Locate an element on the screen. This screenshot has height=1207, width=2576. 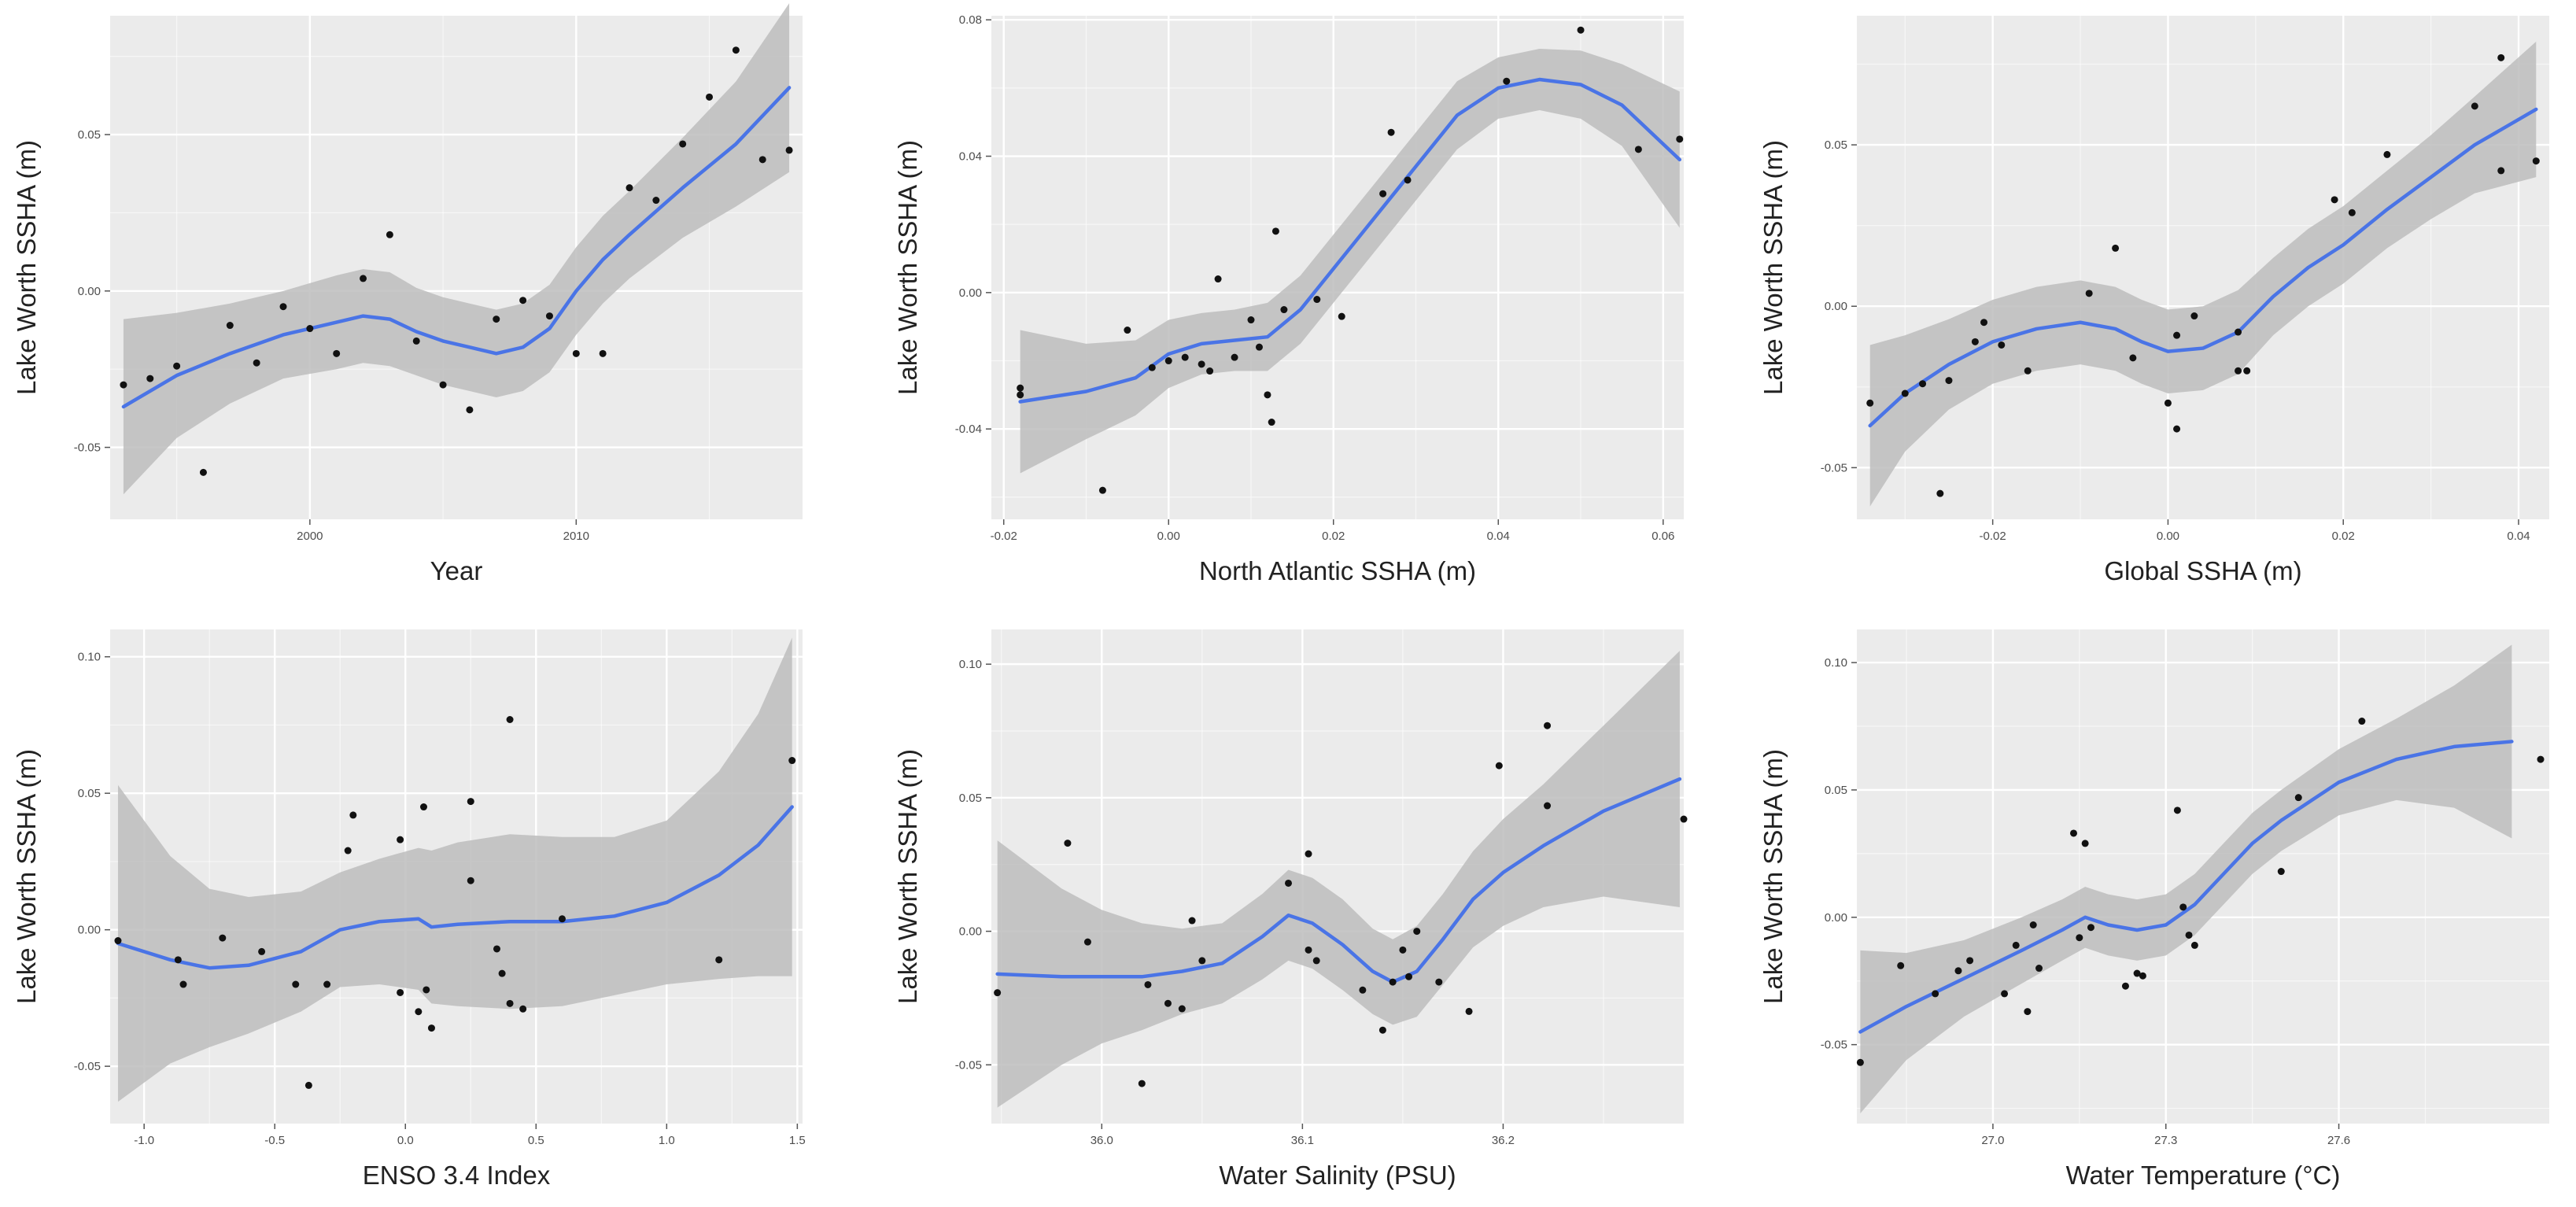
x-tick-label: -1.0 is located at coordinates (144, 1141).